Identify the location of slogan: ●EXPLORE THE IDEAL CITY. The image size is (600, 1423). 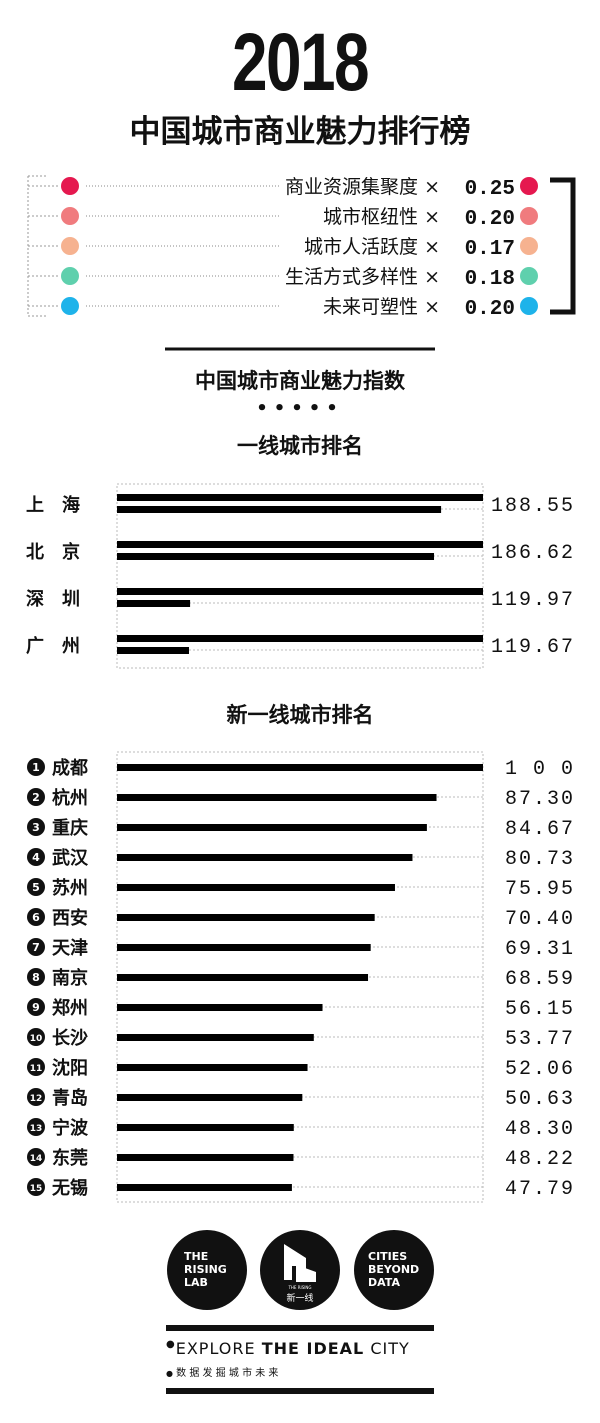
(288, 1348).